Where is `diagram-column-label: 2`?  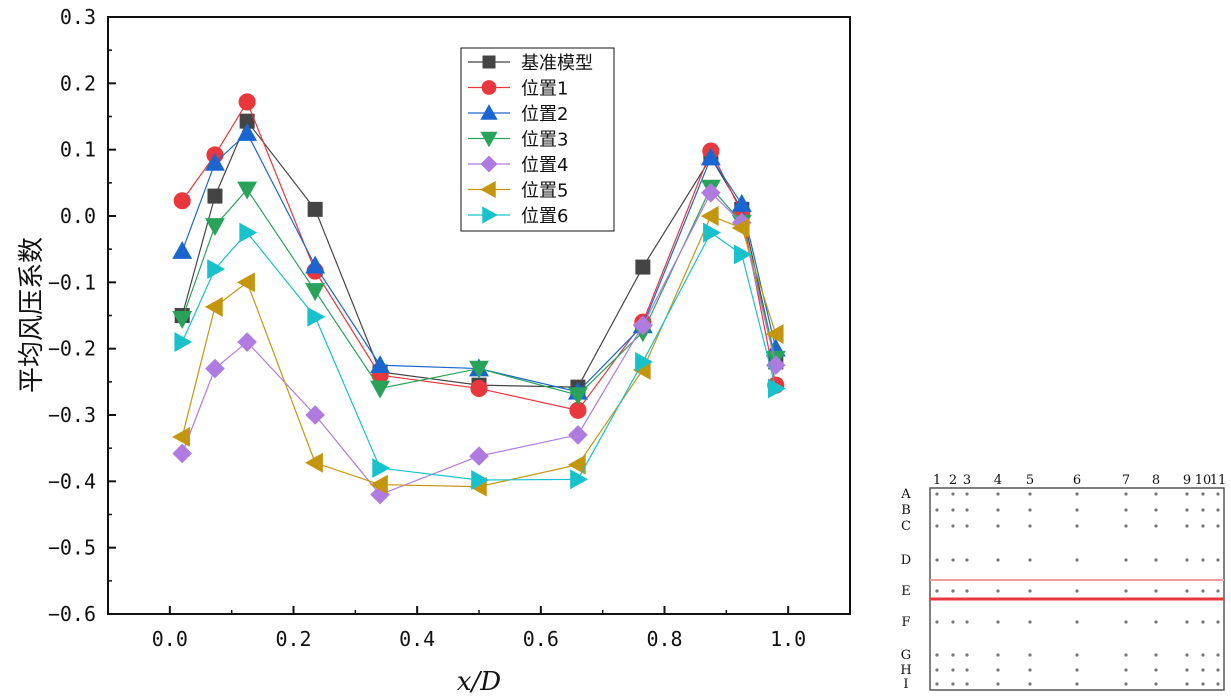
diagram-column-label: 2 is located at coordinates (953, 480).